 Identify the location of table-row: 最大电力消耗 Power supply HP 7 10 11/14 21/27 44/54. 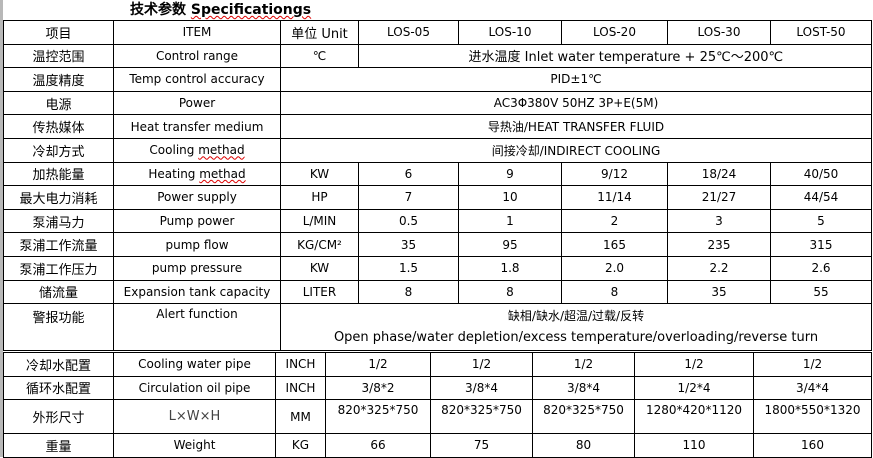
(437, 197).